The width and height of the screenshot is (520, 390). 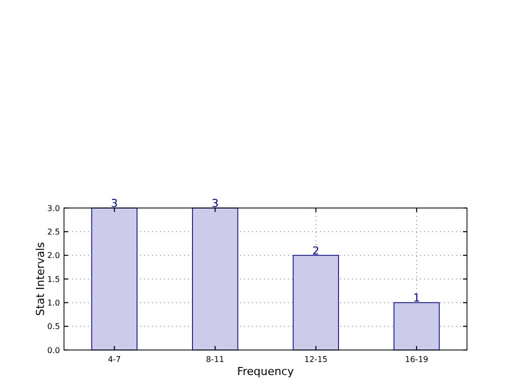 What do you see at coordinates (53, 279) in the screenshot?
I see `y-tick-label: 1.5` at bounding box center [53, 279].